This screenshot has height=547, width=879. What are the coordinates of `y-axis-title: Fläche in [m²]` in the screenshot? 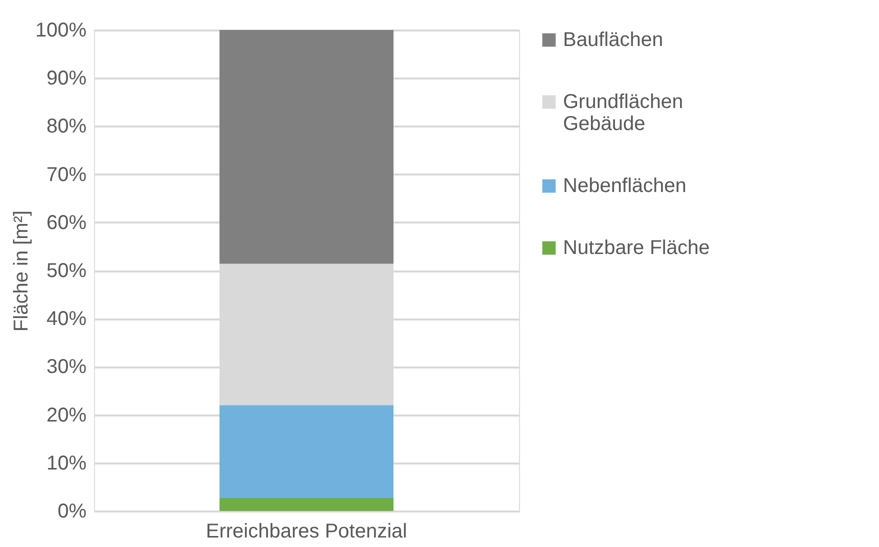 It's located at (21, 271).